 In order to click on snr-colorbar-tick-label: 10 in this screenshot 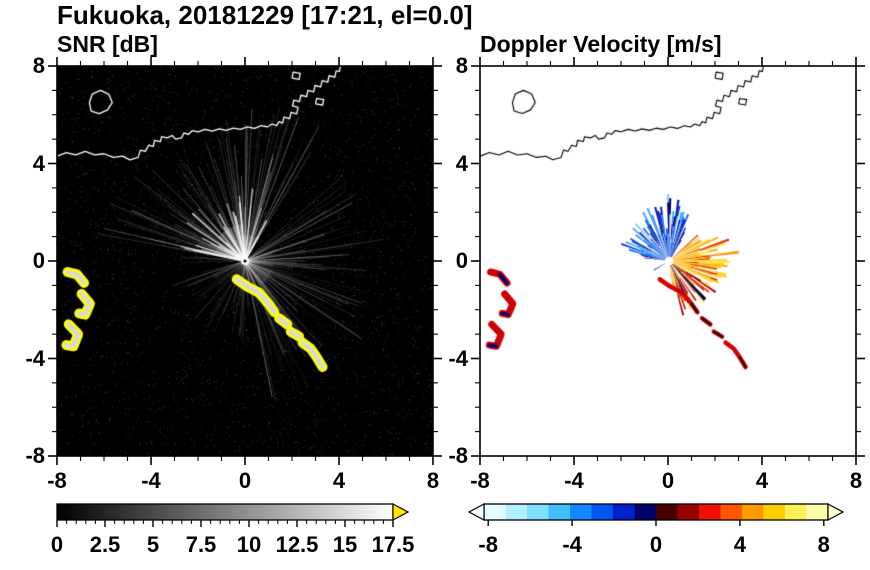, I will do `click(249, 544)`.